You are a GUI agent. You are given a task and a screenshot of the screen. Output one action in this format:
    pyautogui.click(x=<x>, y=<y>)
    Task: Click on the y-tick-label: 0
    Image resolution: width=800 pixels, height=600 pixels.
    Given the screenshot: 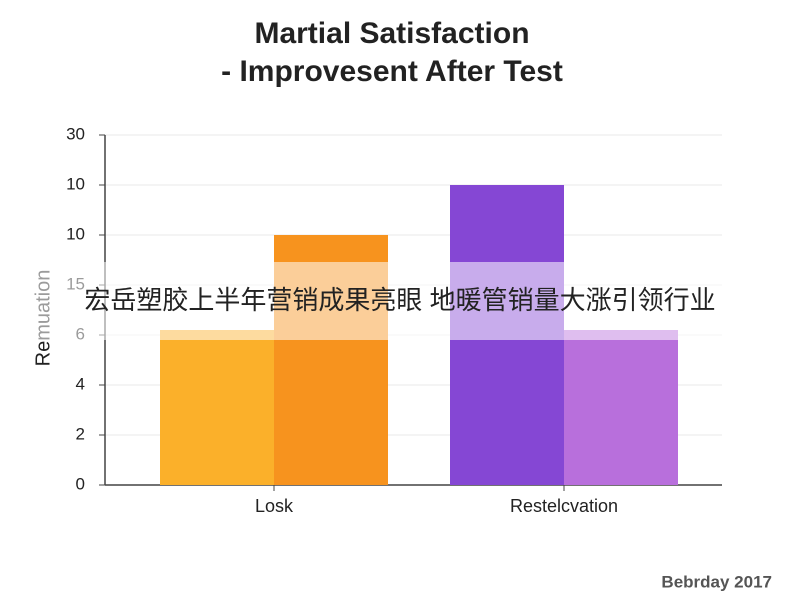 What is the action you would take?
    pyautogui.click(x=80, y=483)
    